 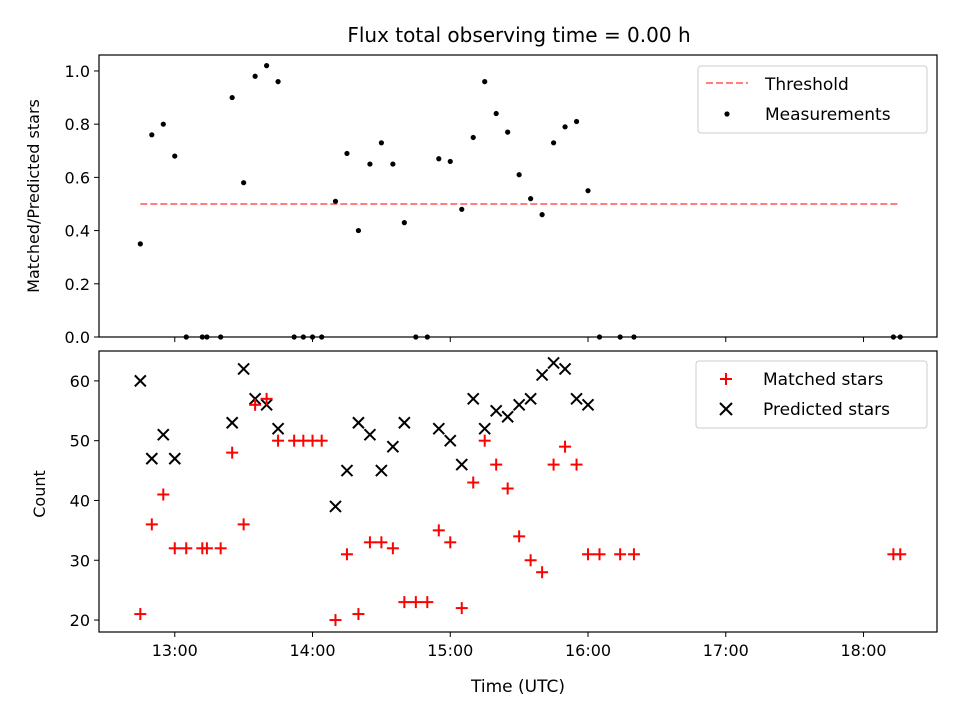 I want to click on count-legend-box, so click(x=811, y=394).